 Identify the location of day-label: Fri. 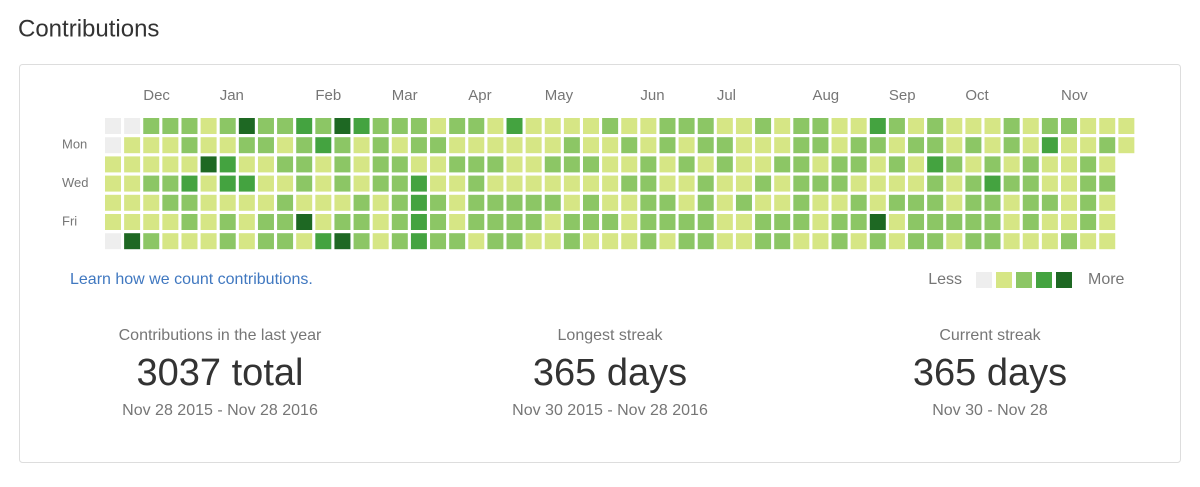
(69, 220).